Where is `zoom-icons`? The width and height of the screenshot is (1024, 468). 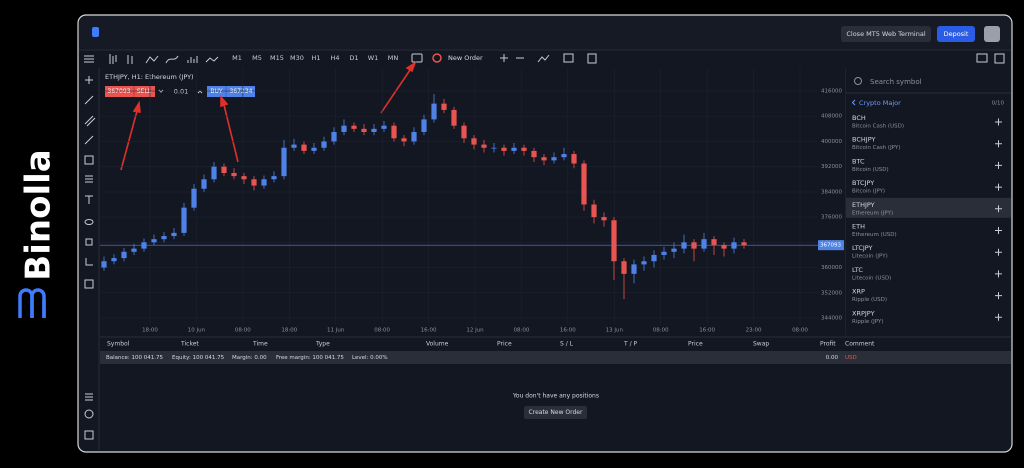 zoom-icons is located at coordinates (512, 58).